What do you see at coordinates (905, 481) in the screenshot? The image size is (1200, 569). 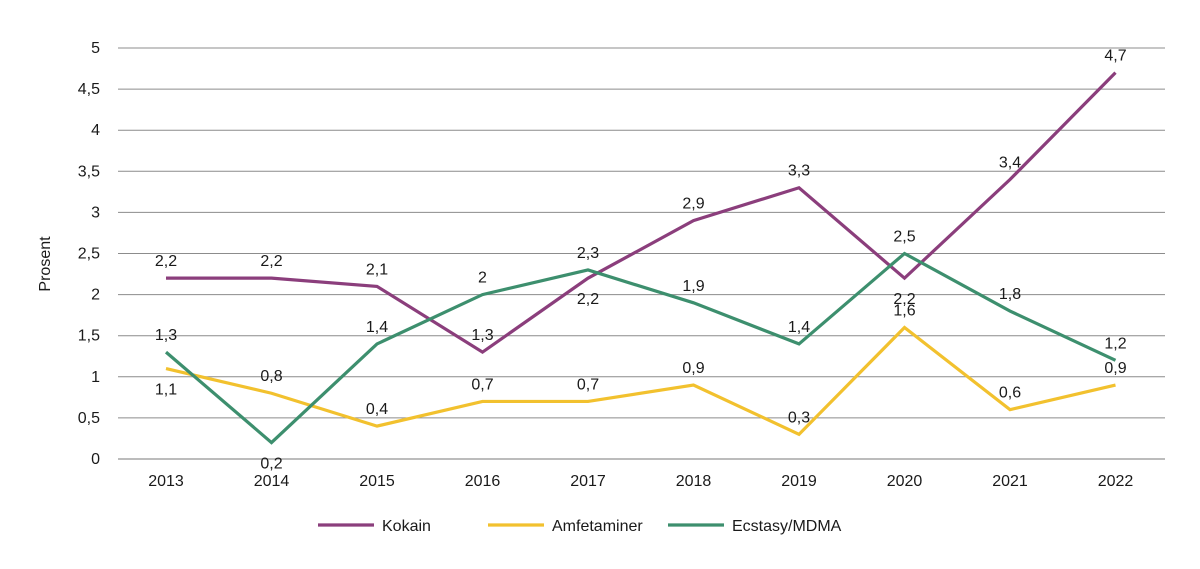 I see `x-tick-label: 2020` at bounding box center [905, 481].